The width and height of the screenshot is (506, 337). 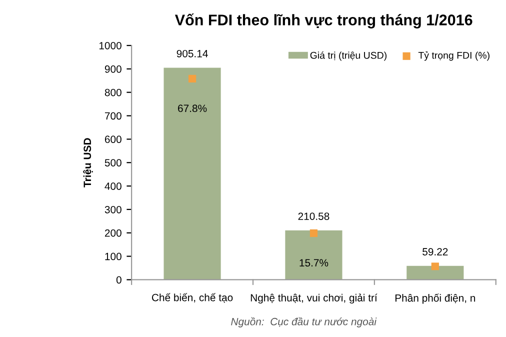 I want to click on legend-label: Tỷ trọng FDI (%), so click(x=454, y=56).